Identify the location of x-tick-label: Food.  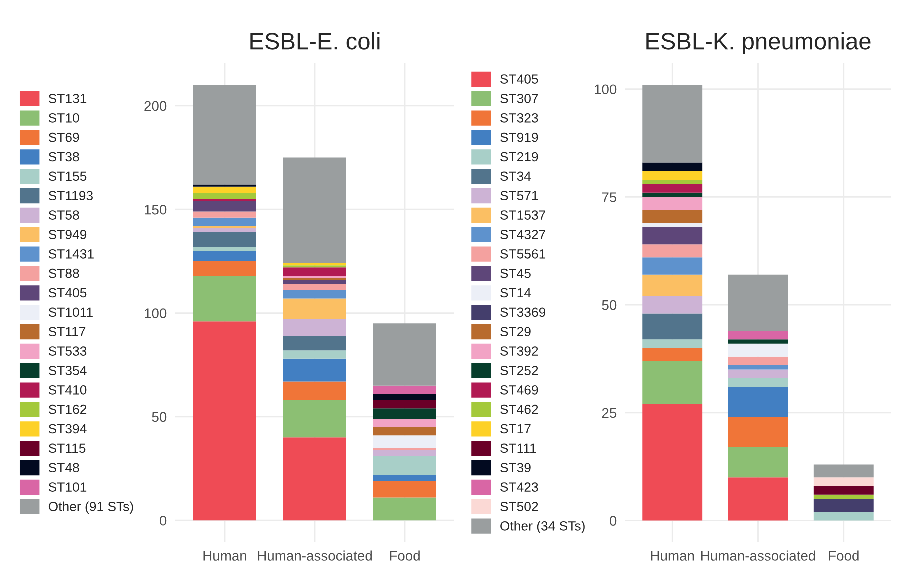
(405, 555).